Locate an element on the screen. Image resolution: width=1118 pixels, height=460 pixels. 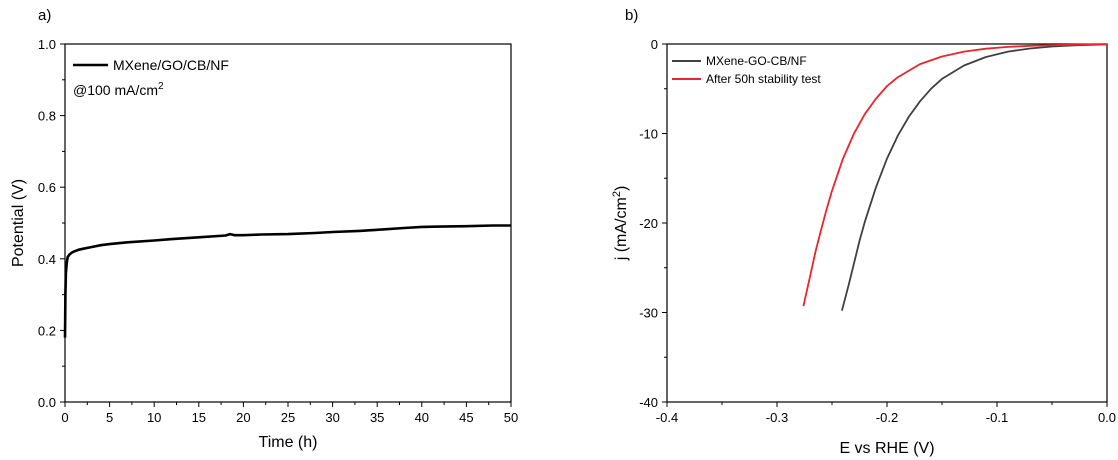
panel-a-x-tick-label: 20 is located at coordinates (243, 417).